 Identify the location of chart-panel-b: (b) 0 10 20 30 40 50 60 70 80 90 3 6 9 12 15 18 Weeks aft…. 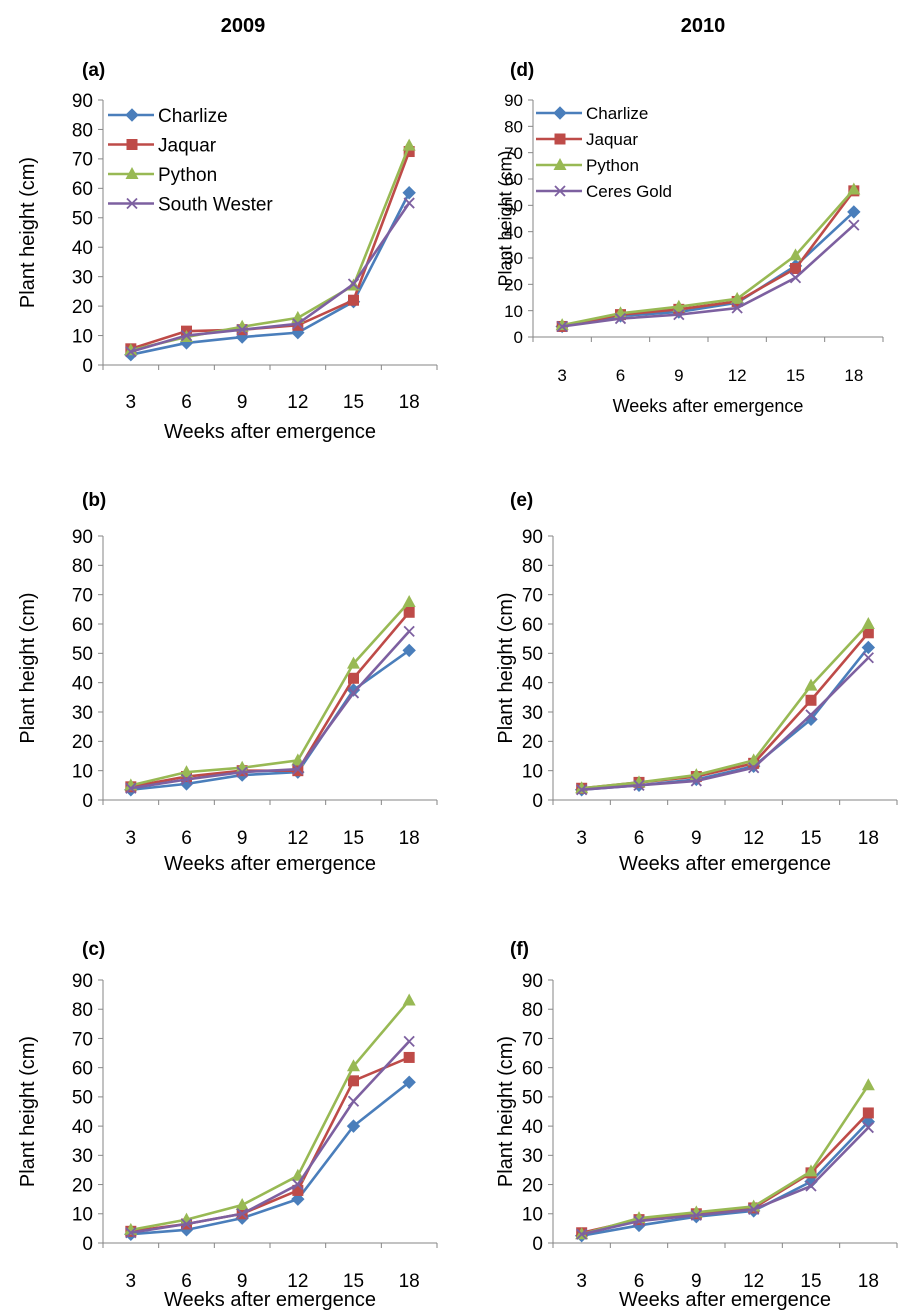
(227, 682).